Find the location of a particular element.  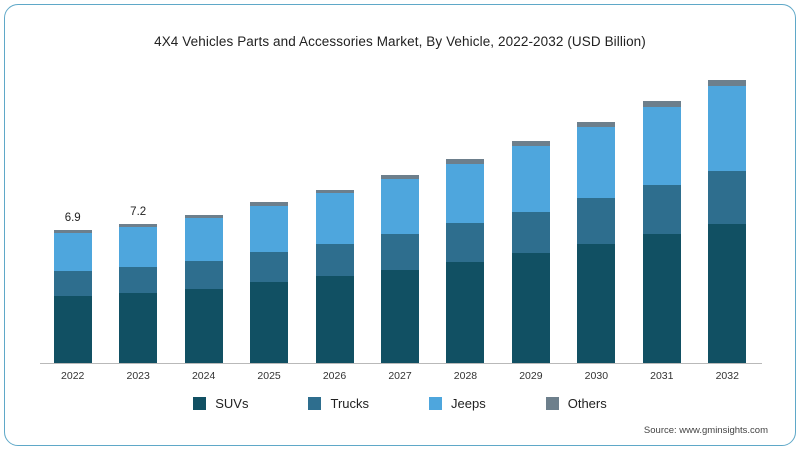

bar-group: 7.2 is located at coordinates (138, 284).